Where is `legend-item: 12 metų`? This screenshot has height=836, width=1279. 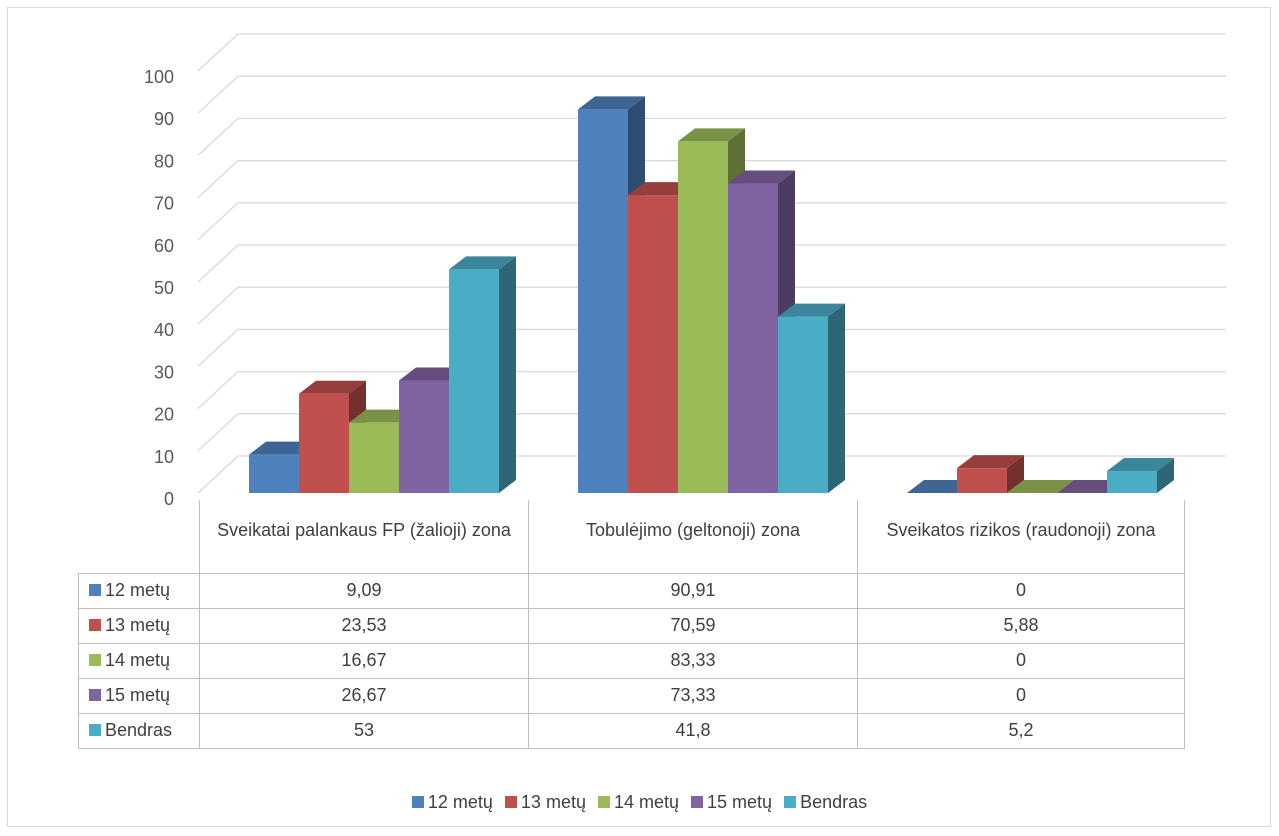 legend-item: 12 metų is located at coordinates (452, 802).